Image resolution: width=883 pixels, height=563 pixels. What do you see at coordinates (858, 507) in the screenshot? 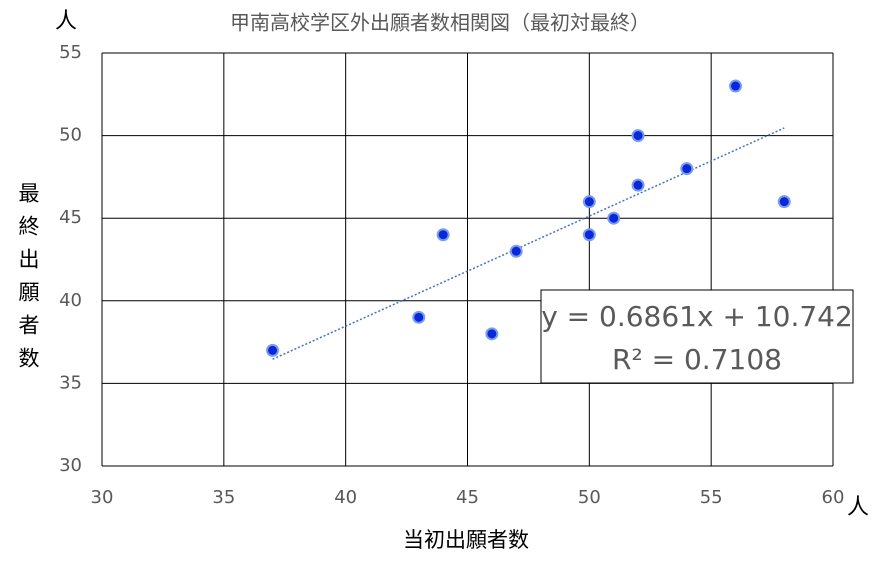
I see `x-unit: 人` at bounding box center [858, 507].